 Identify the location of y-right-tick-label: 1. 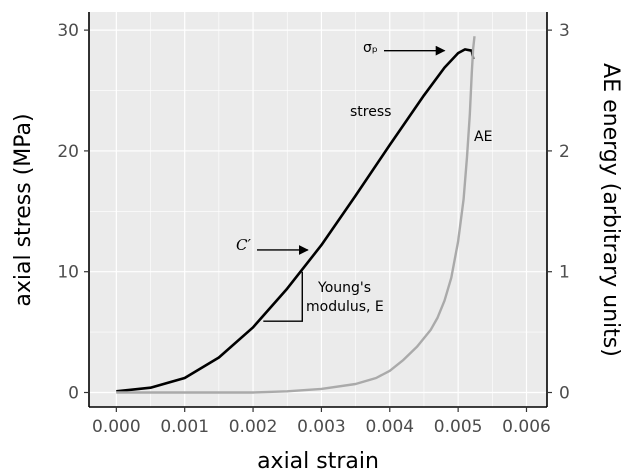
(564, 273).